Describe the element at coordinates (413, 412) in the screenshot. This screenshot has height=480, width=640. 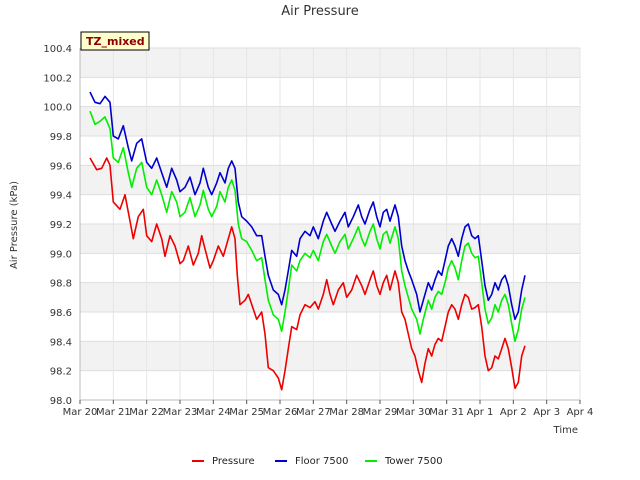
I see `x-tick-label: Mar 30` at that location.